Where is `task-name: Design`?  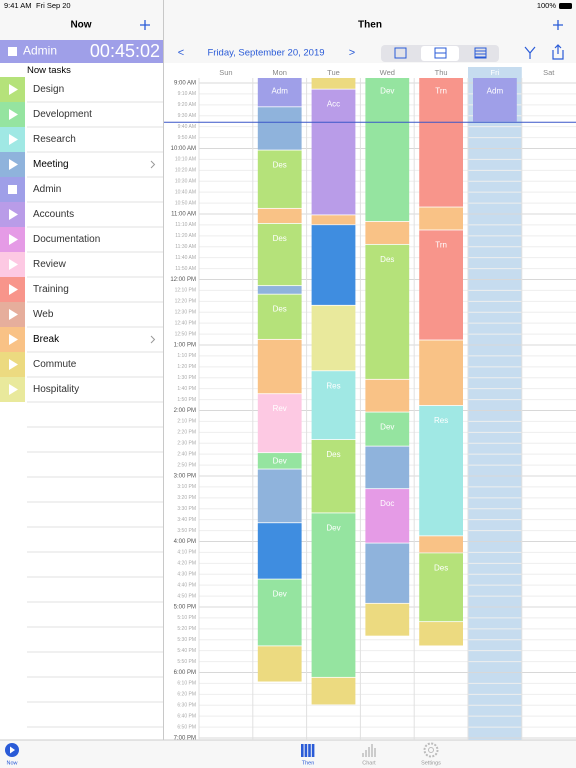
task-name: Design is located at coordinates (48, 89).